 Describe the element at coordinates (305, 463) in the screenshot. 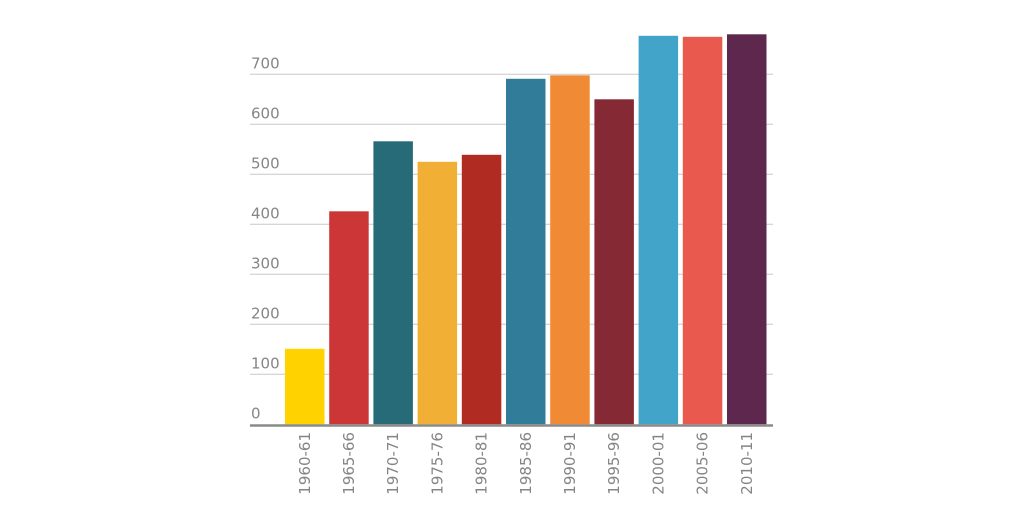

I see `x-tick-label: 1960-61` at that location.